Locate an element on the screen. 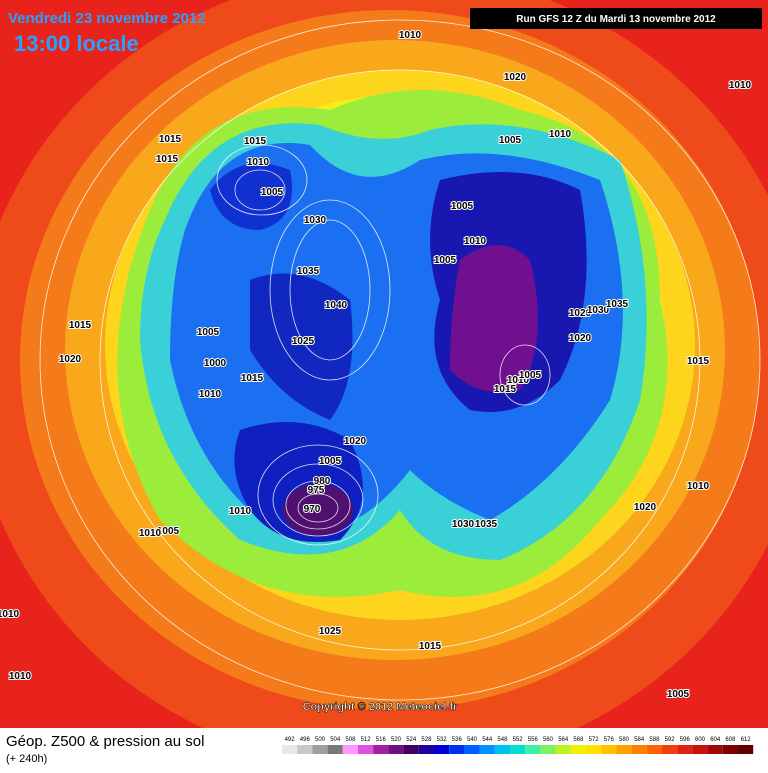  pressure-label: 970 is located at coordinates (312, 509).